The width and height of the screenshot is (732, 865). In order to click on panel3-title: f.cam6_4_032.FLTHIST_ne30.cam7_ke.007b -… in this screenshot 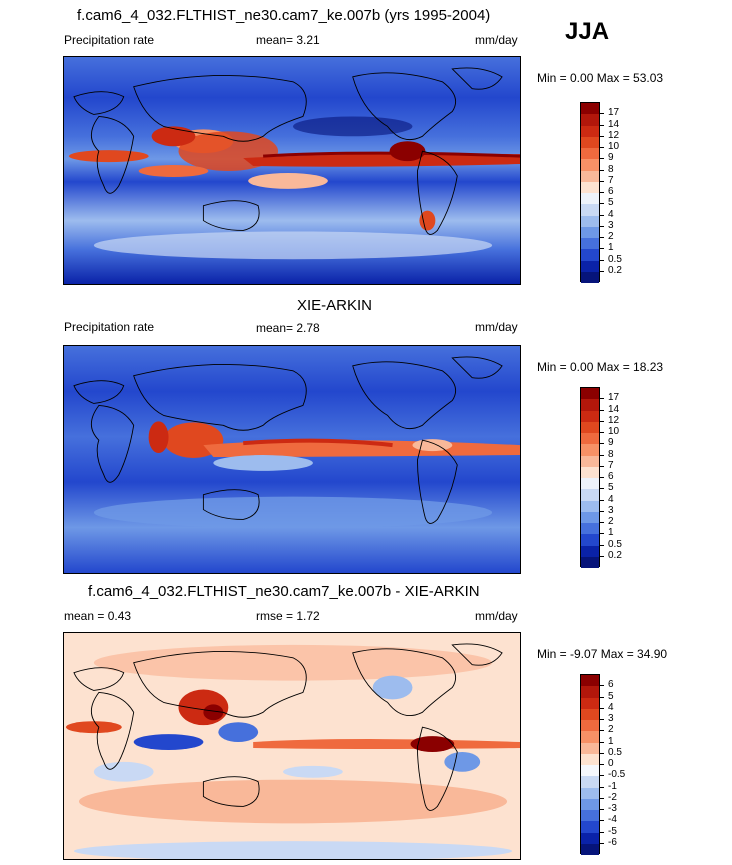, I will do `click(284, 591)`.